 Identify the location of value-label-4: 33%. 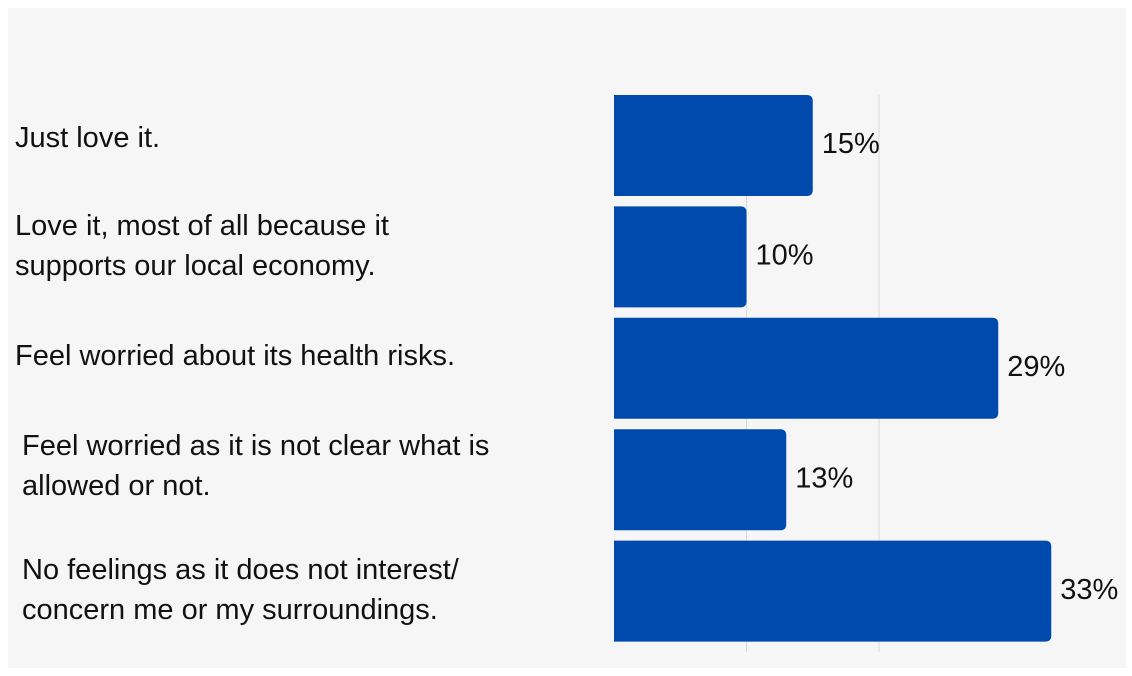
(1089, 590).